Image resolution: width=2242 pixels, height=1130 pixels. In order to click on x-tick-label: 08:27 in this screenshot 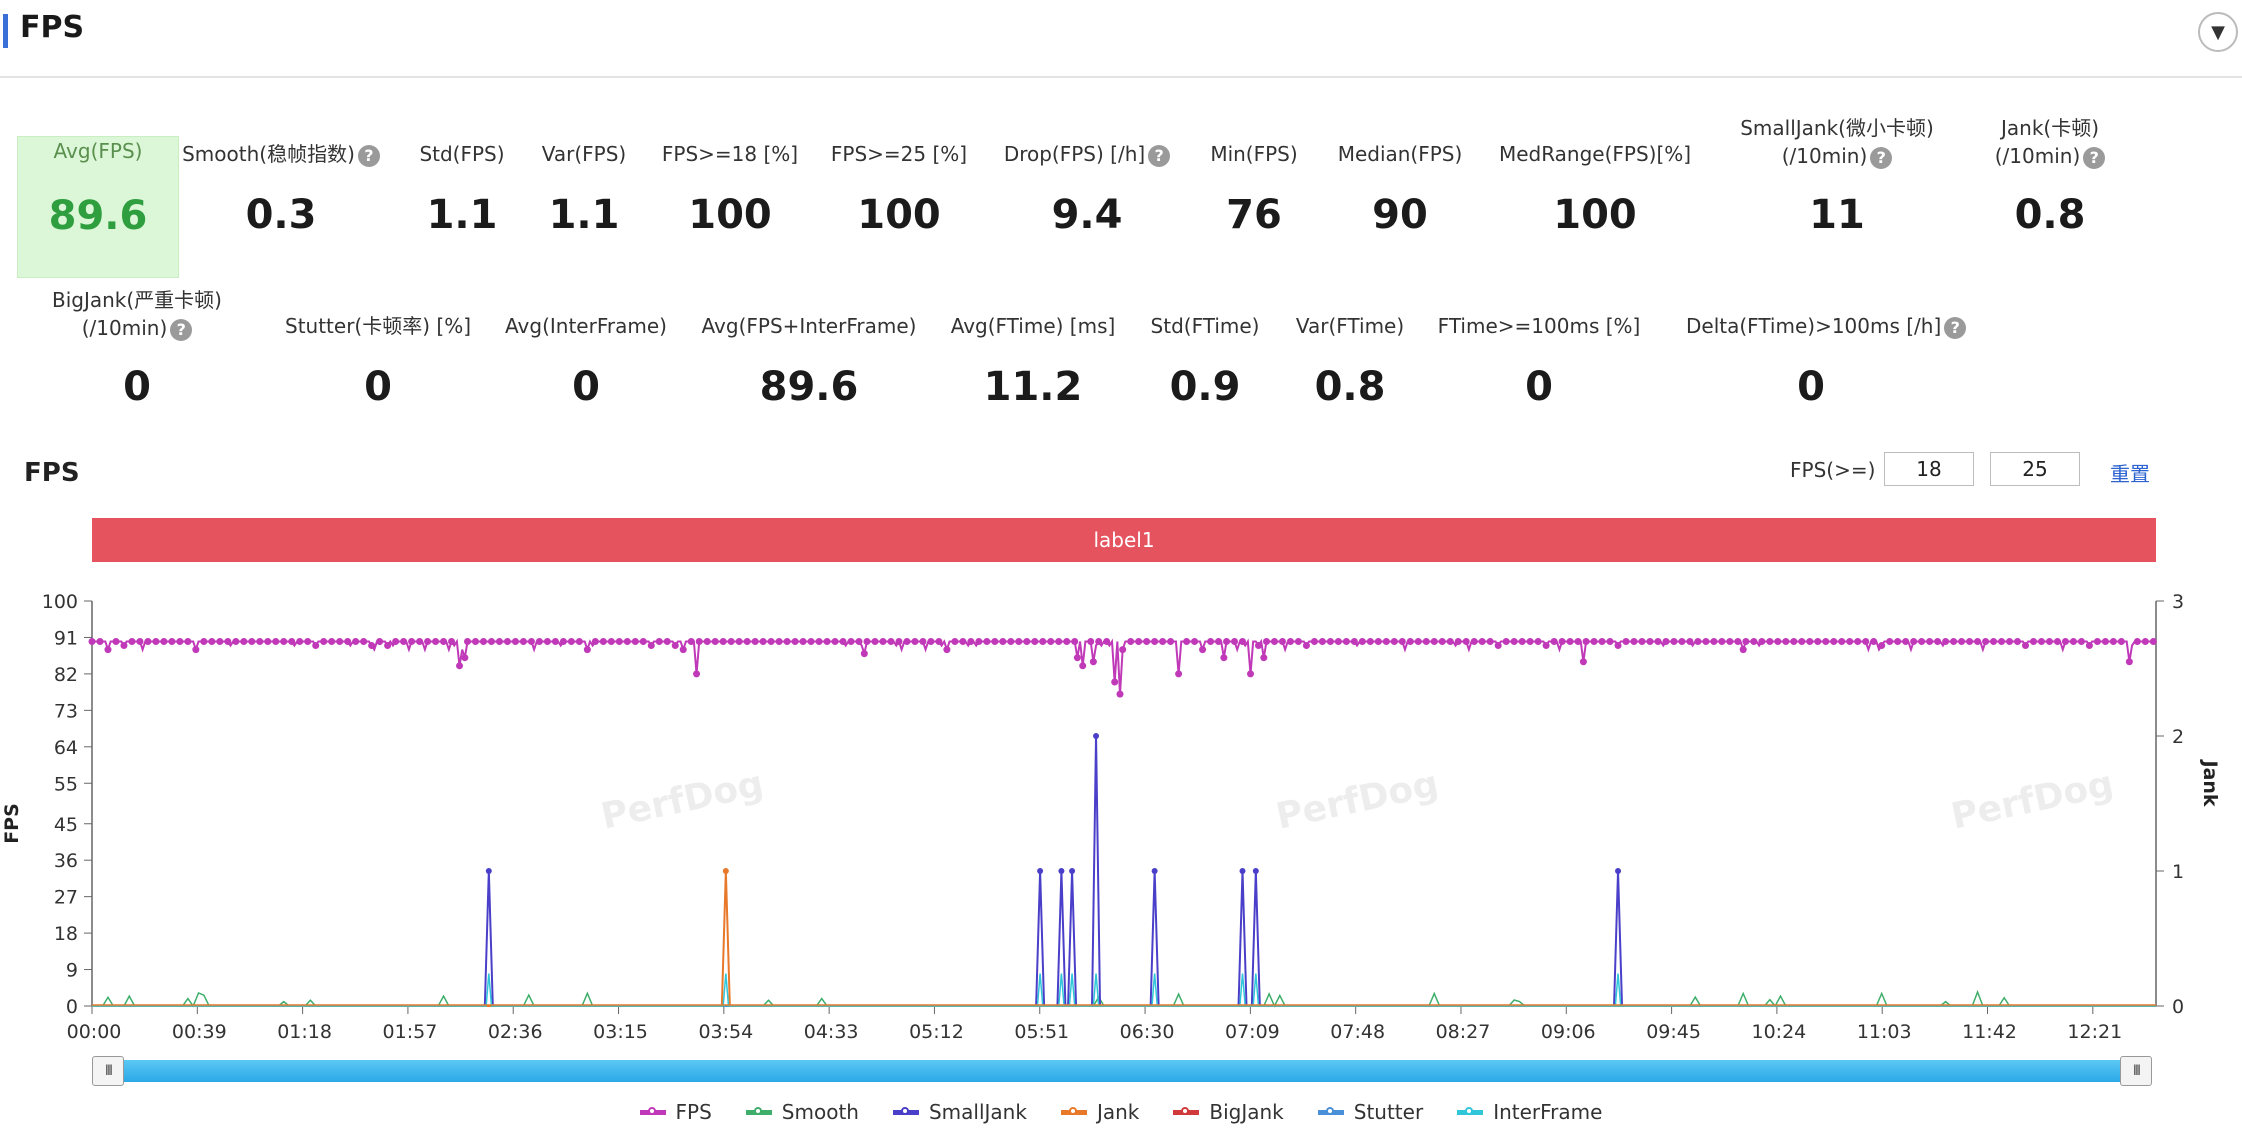, I will do `click(1463, 1030)`.